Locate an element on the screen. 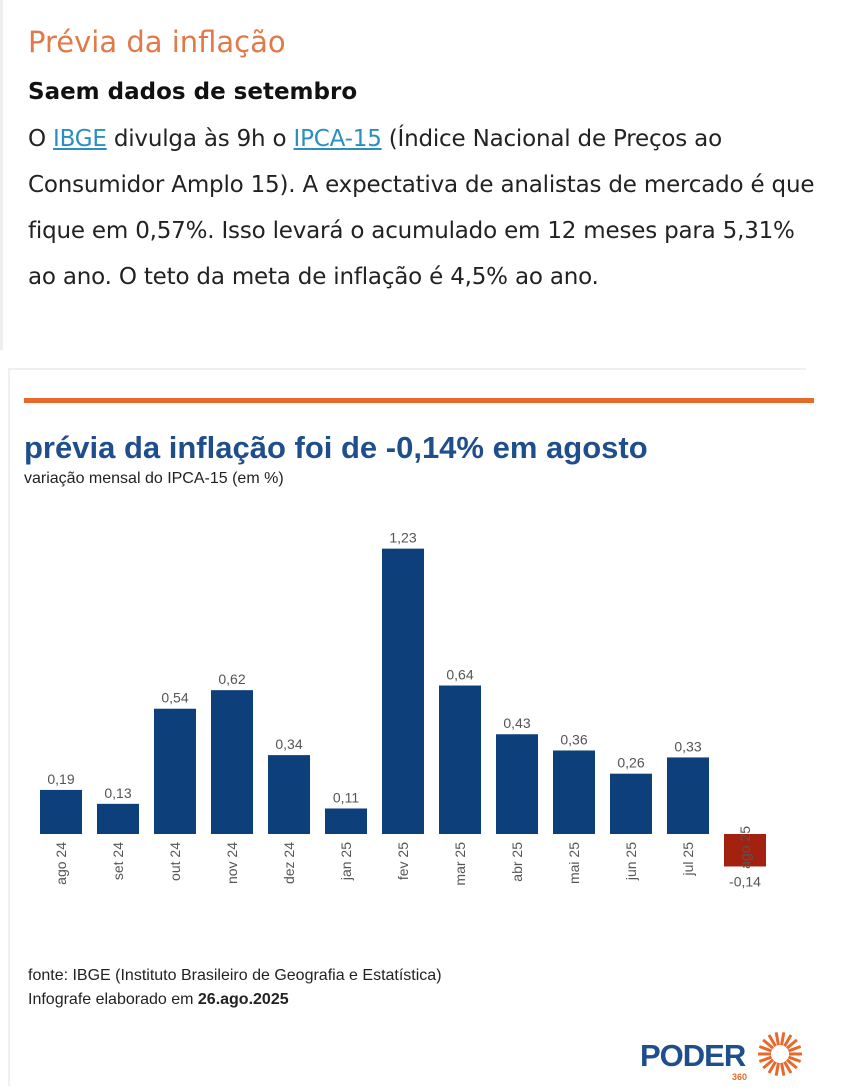 This screenshot has width=866, height=1092. x-tick-label: jul 25 is located at coordinates (688, 859).